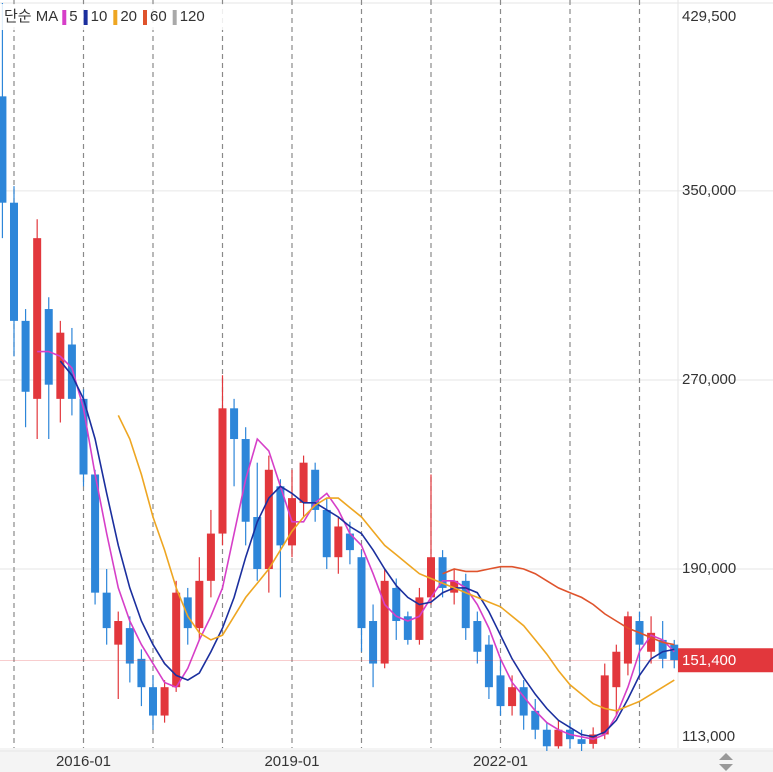  What do you see at coordinates (708, 736) in the screenshot?
I see `y-tick-label: 113,000` at bounding box center [708, 736].